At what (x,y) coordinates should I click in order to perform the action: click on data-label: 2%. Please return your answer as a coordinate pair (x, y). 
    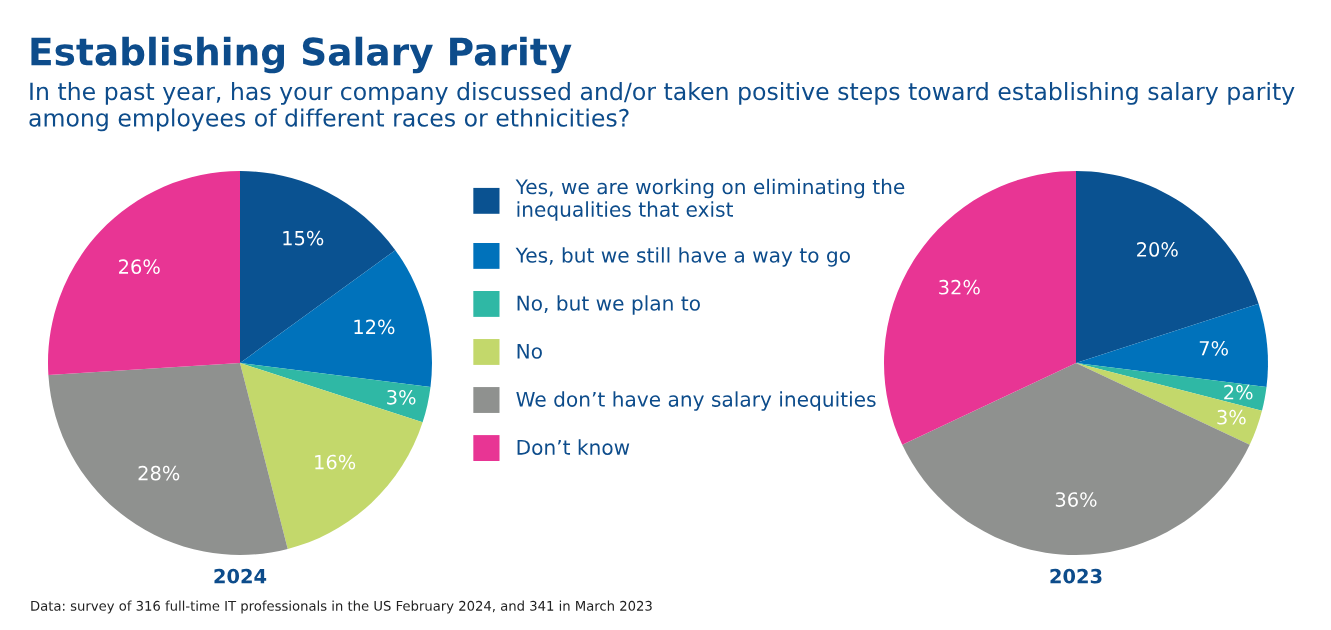
    Looking at the image, I should click on (1238, 392).